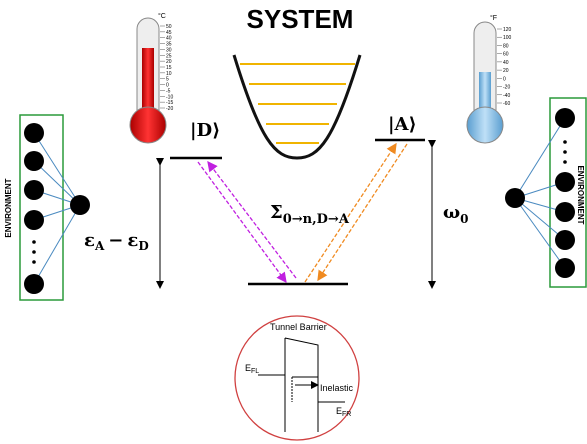 The width and height of the screenshot is (587, 444). Describe the element at coordinates (402, 124) in the screenshot. I see `state-label: |A⟩` at that location.